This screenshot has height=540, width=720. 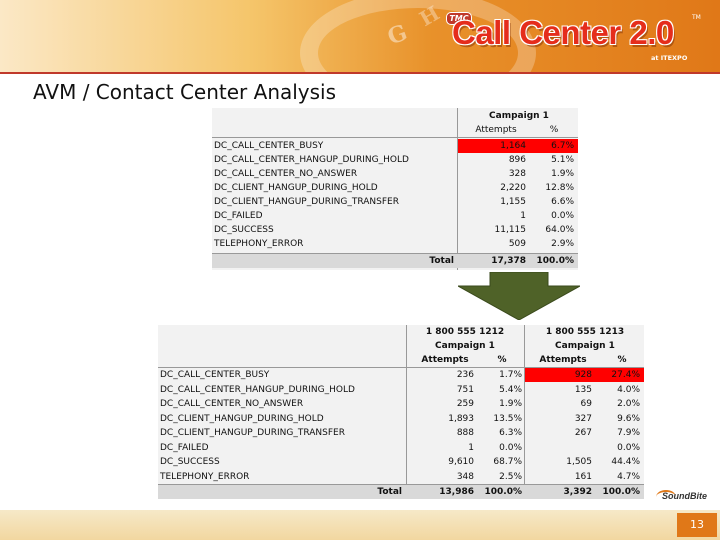 I want to click on table-row: DC_SUCCESS 9,610 68.7% 1,505 44.4%, so click(x=401, y=462).